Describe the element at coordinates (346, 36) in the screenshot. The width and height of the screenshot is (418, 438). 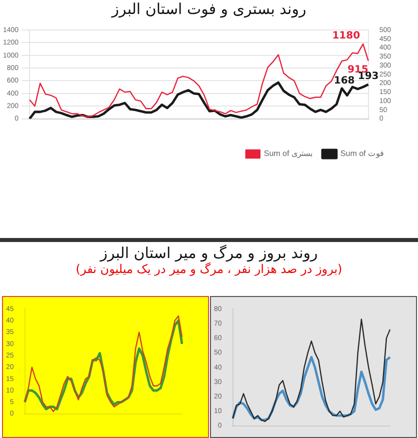
I see `data-label: 1180` at that location.